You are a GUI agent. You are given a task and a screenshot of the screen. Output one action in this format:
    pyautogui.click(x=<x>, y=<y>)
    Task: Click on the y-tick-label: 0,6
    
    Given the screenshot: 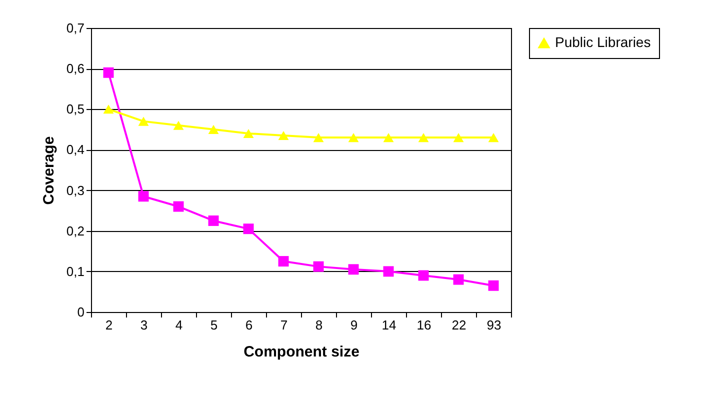 What is the action you would take?
    pyautogui.click(x=75, y=68)
    